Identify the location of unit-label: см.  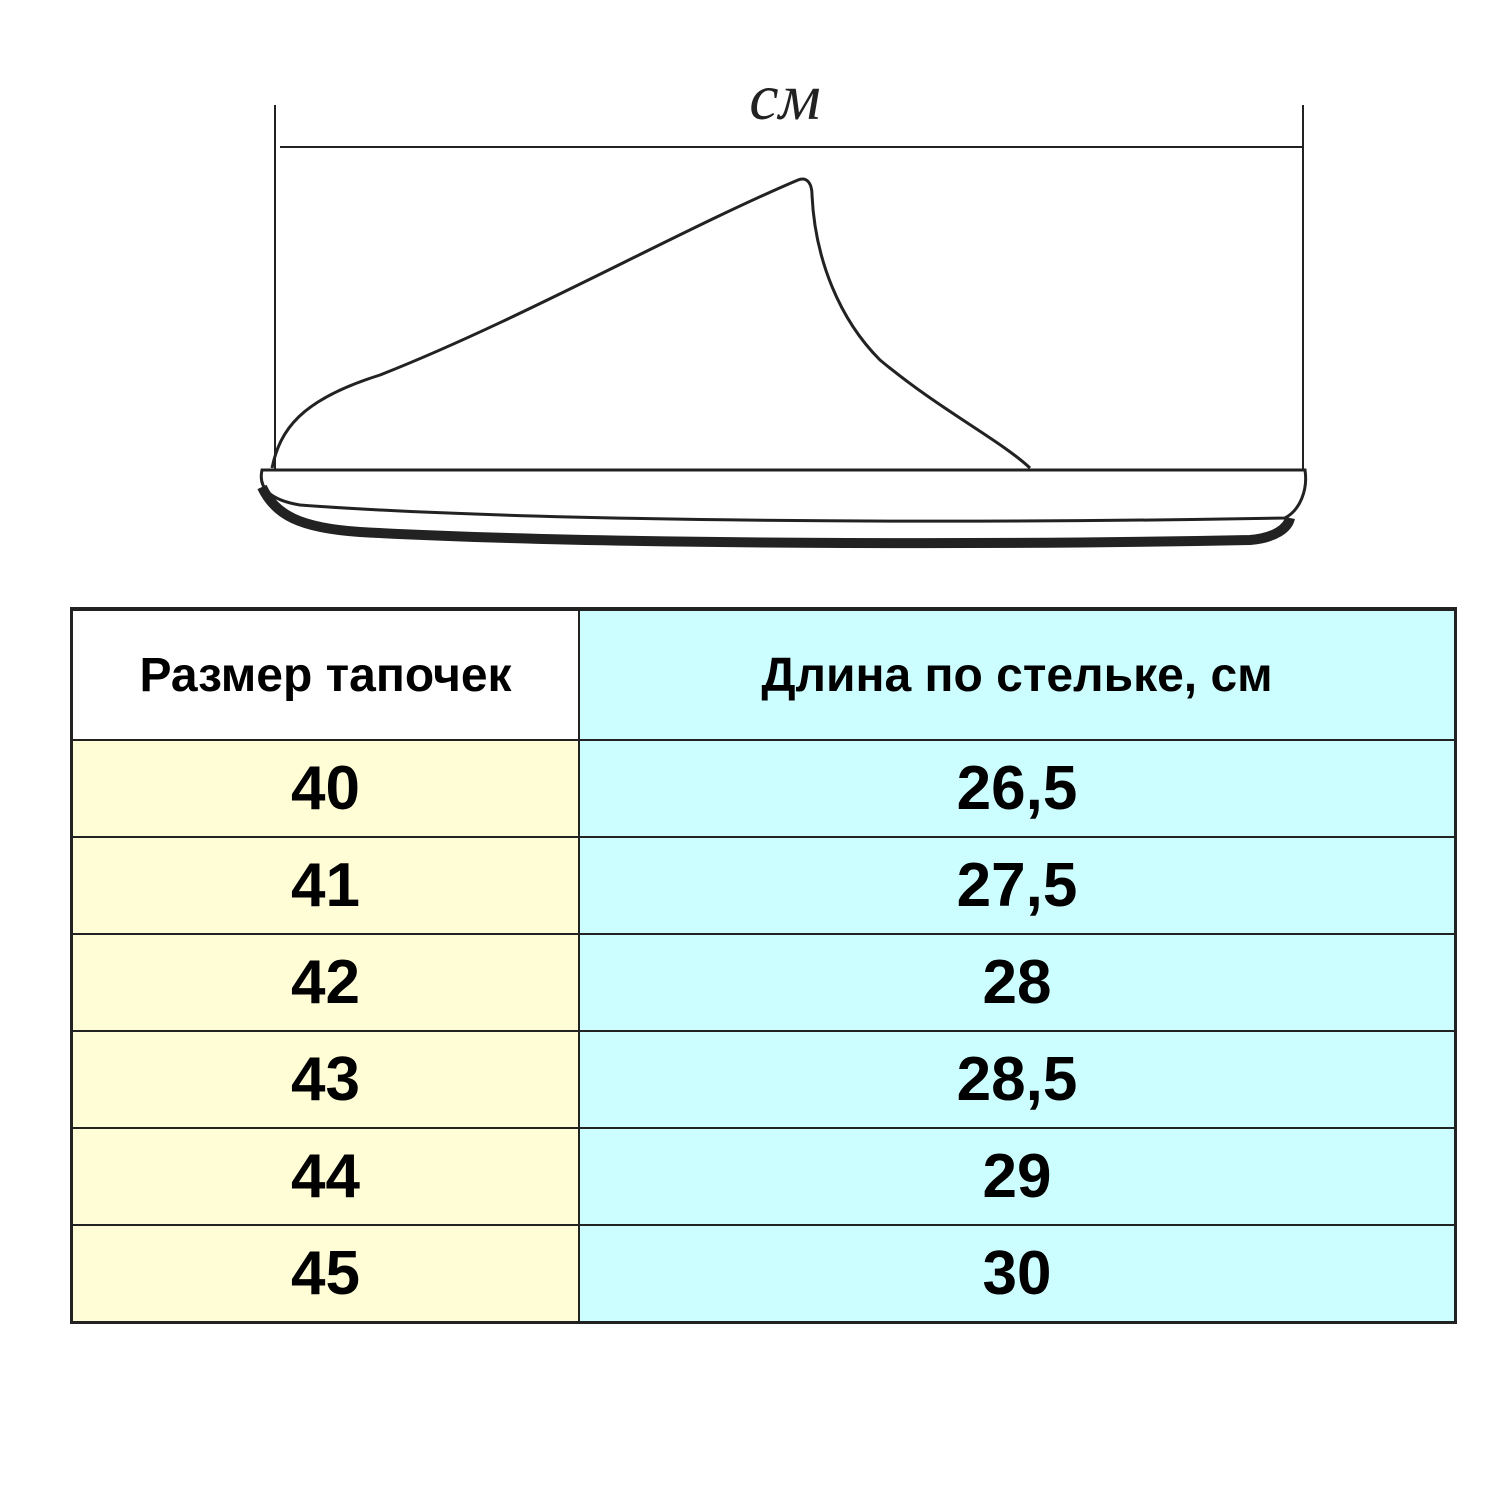
(785, 97).